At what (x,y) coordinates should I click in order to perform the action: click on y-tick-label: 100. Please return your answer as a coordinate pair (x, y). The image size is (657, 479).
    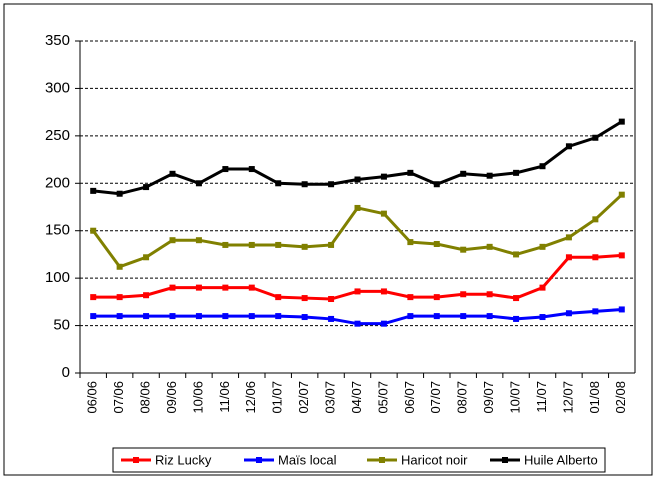
    Looking at the image, I should click on (57, 277).